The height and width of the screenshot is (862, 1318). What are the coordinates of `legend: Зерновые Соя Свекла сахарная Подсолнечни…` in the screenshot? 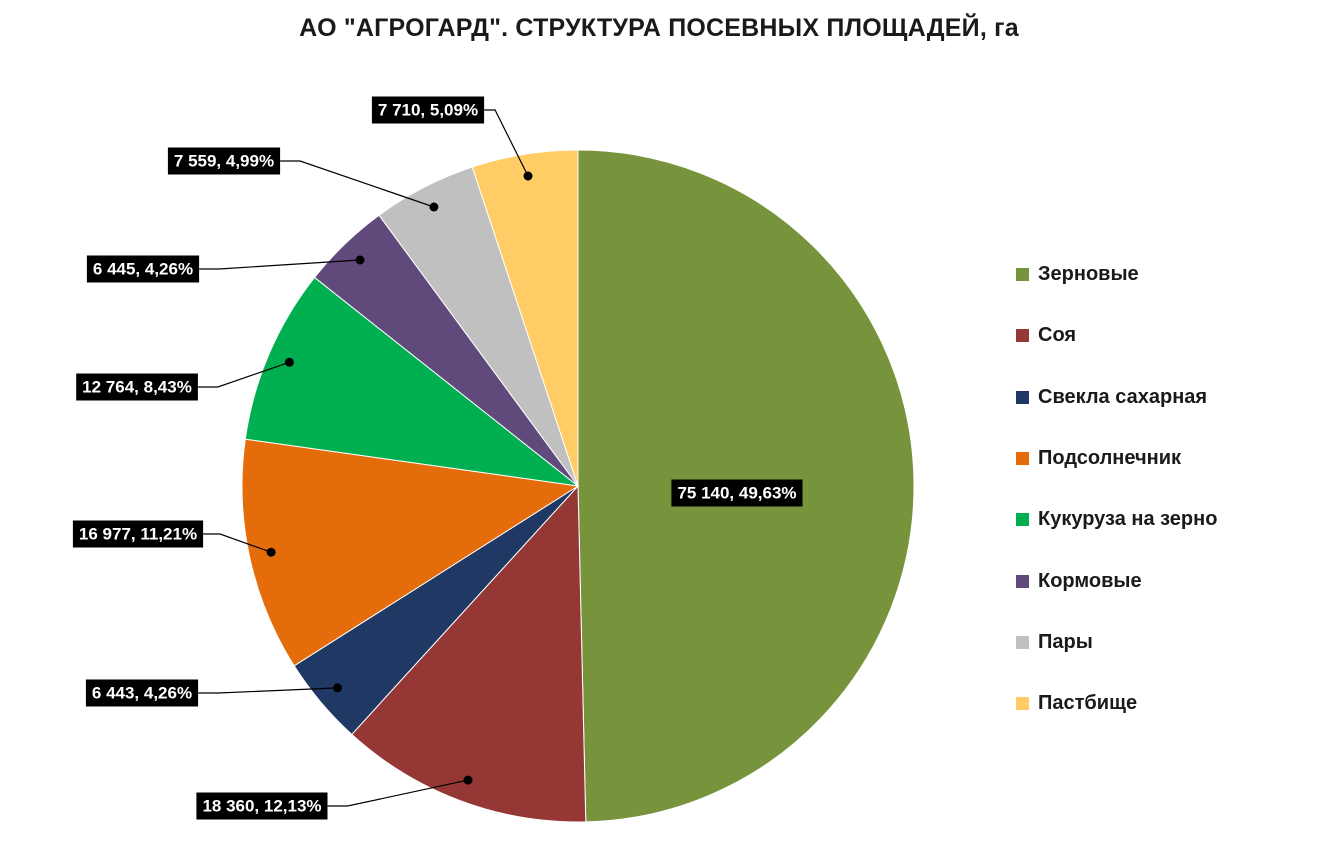 It's located at (1116, 489).